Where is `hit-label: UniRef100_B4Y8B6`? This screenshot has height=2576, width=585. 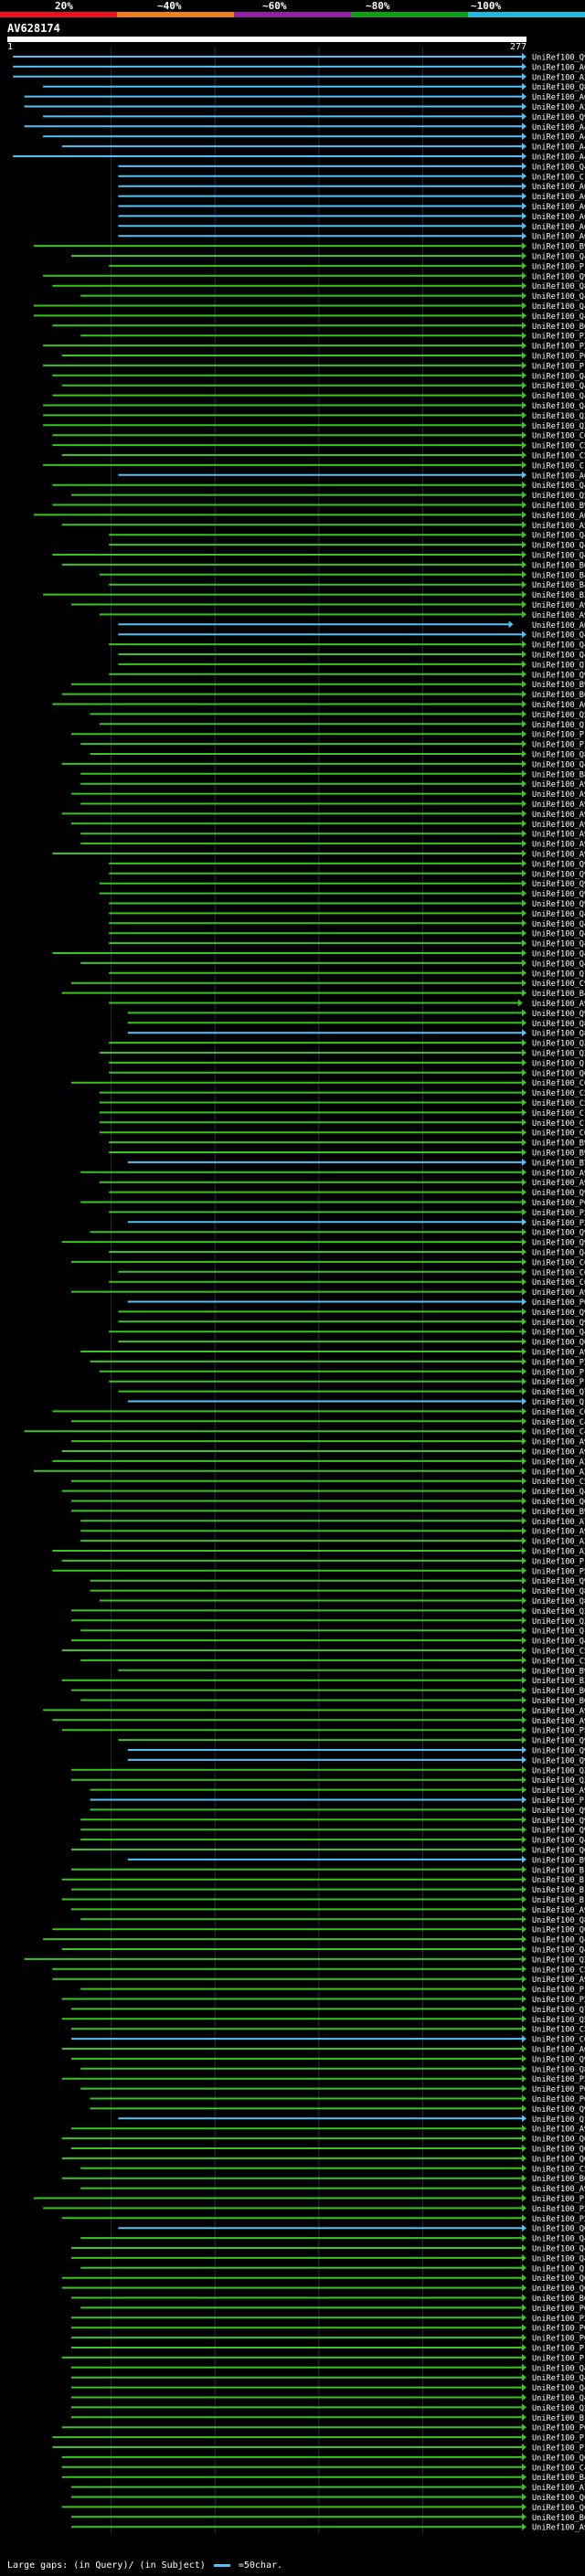
hit-label: UniRef100_B4Y8B6 is located at coordinates (559, 2478).